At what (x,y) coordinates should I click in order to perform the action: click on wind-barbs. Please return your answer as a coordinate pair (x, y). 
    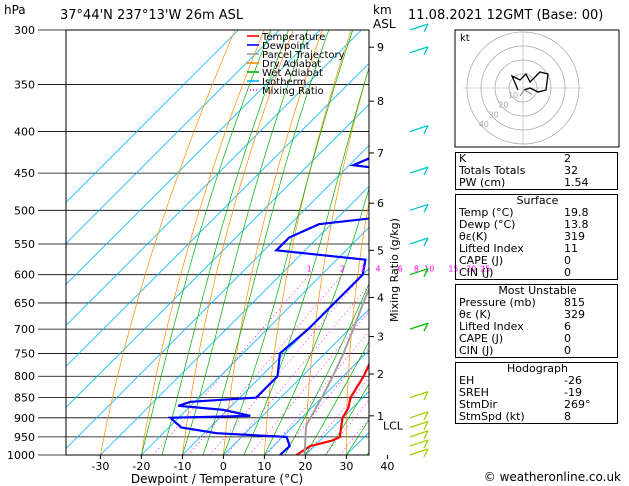
    Looking at the image, I should click on (419, 240).